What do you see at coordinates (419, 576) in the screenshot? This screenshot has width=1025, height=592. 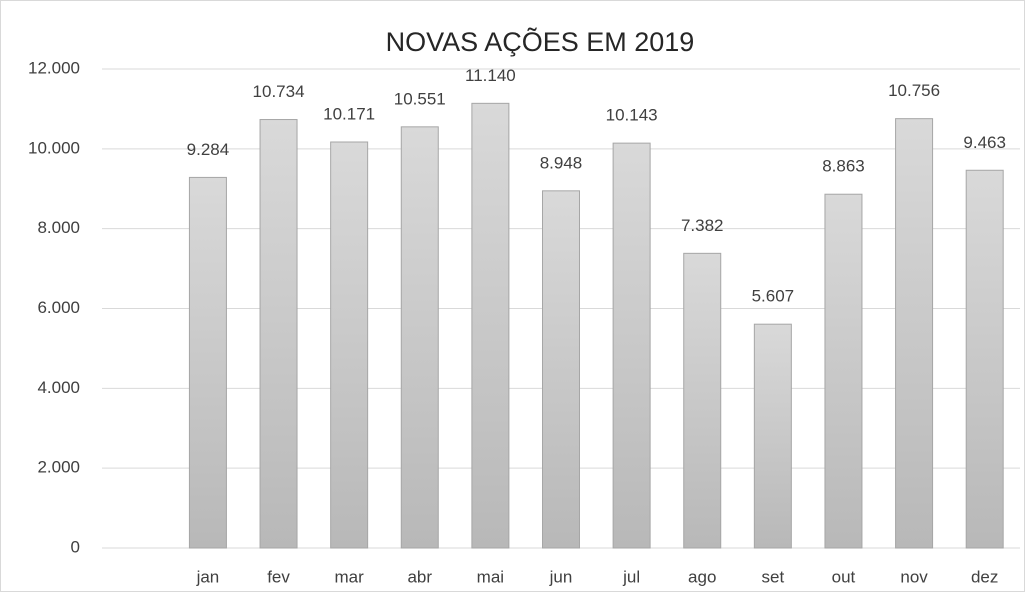 I see `x-tick-label: abr` at bounding box center [419, 576].